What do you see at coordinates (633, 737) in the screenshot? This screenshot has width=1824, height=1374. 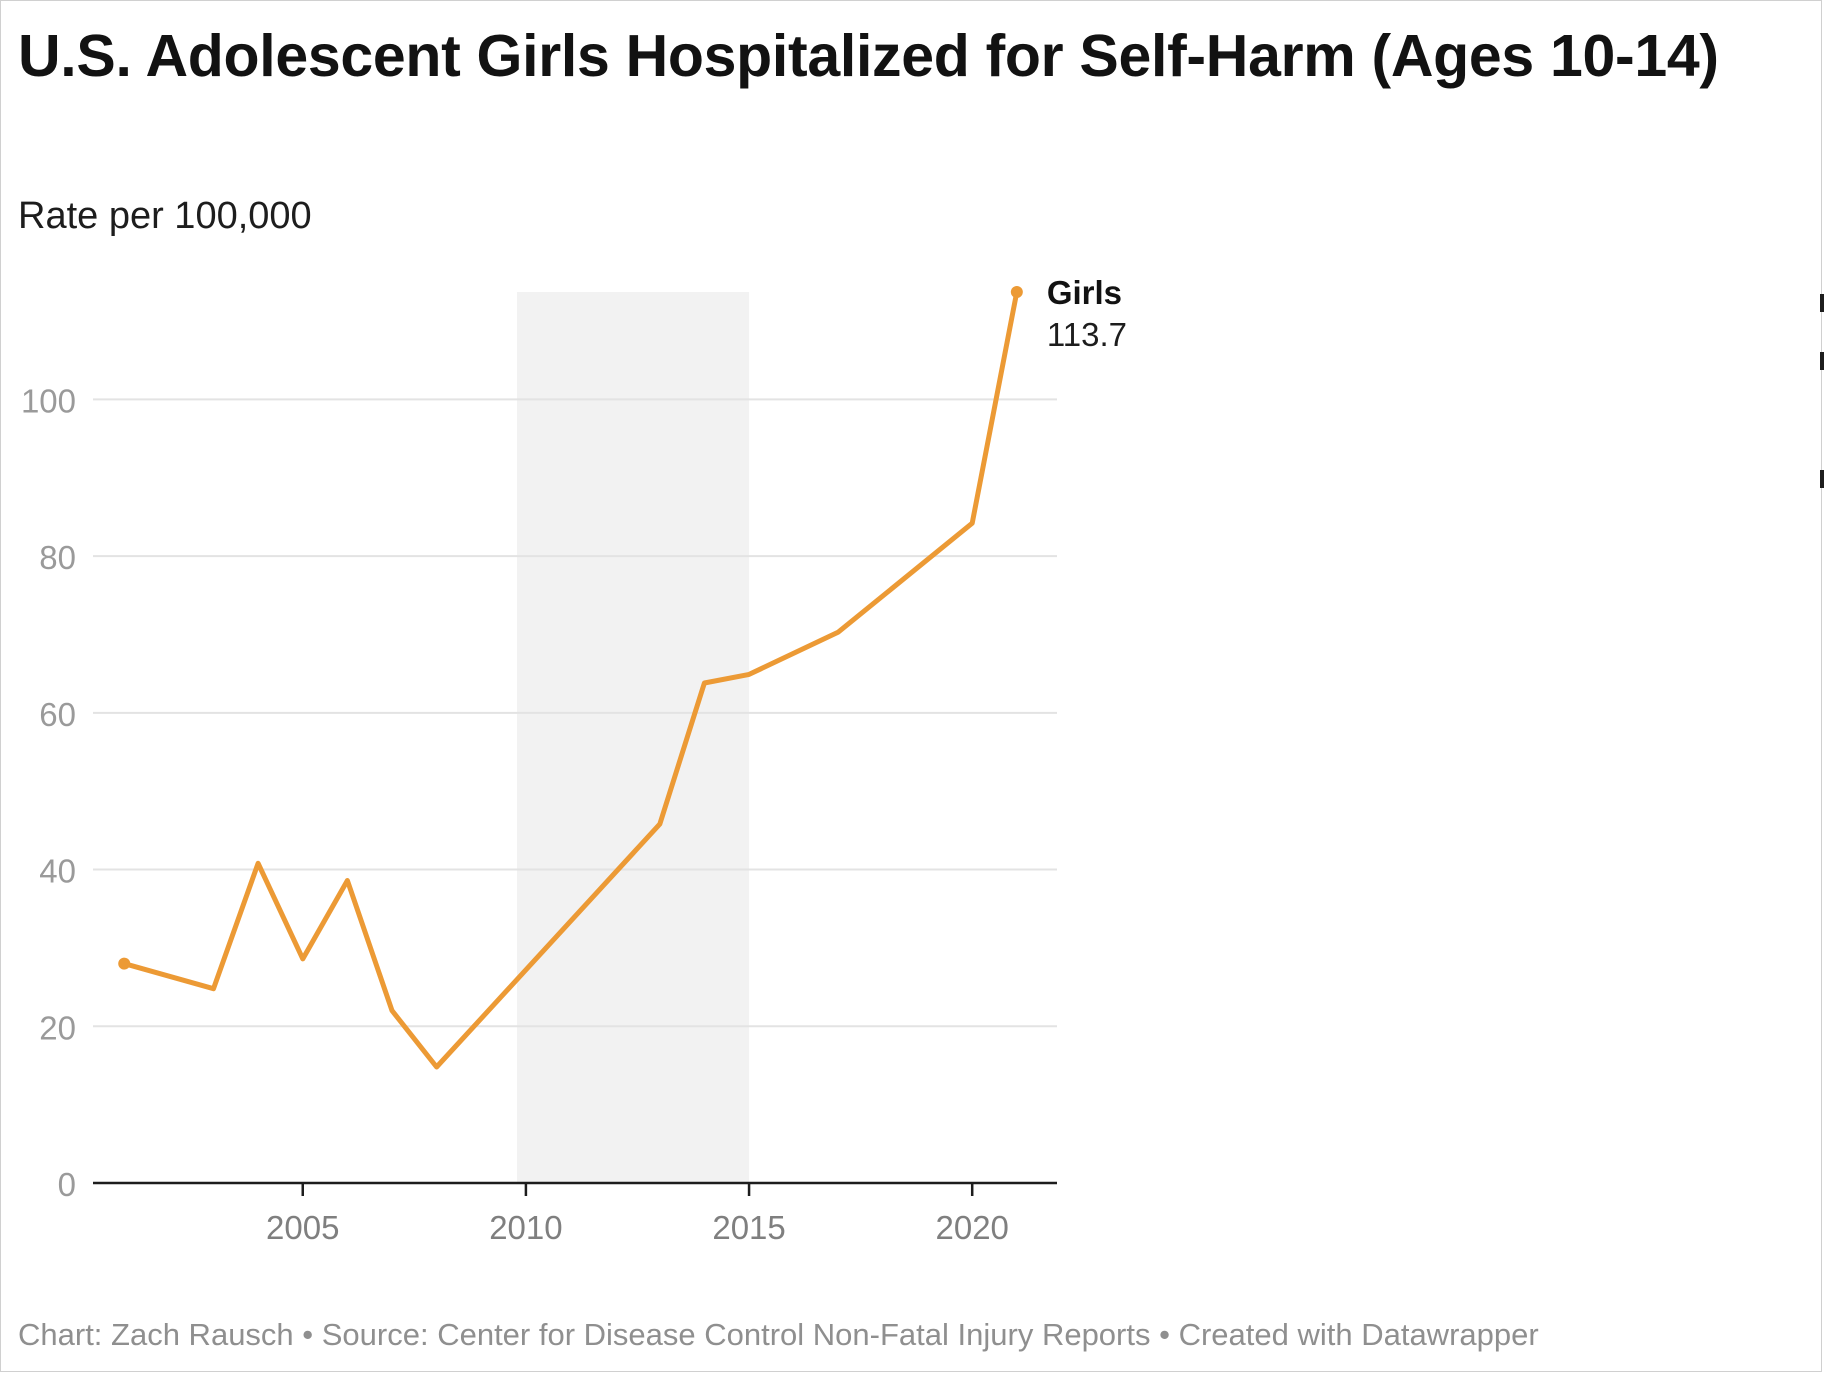 I see `shaded-period-band` at bounding box center [633, 737].